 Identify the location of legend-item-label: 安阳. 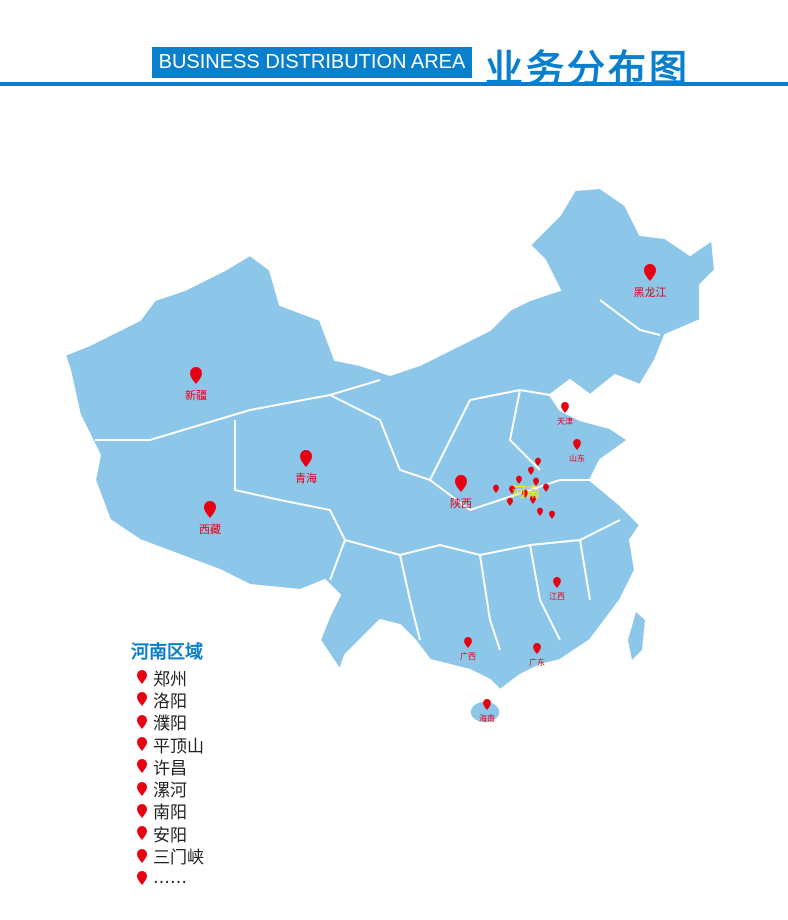
(170, 835).